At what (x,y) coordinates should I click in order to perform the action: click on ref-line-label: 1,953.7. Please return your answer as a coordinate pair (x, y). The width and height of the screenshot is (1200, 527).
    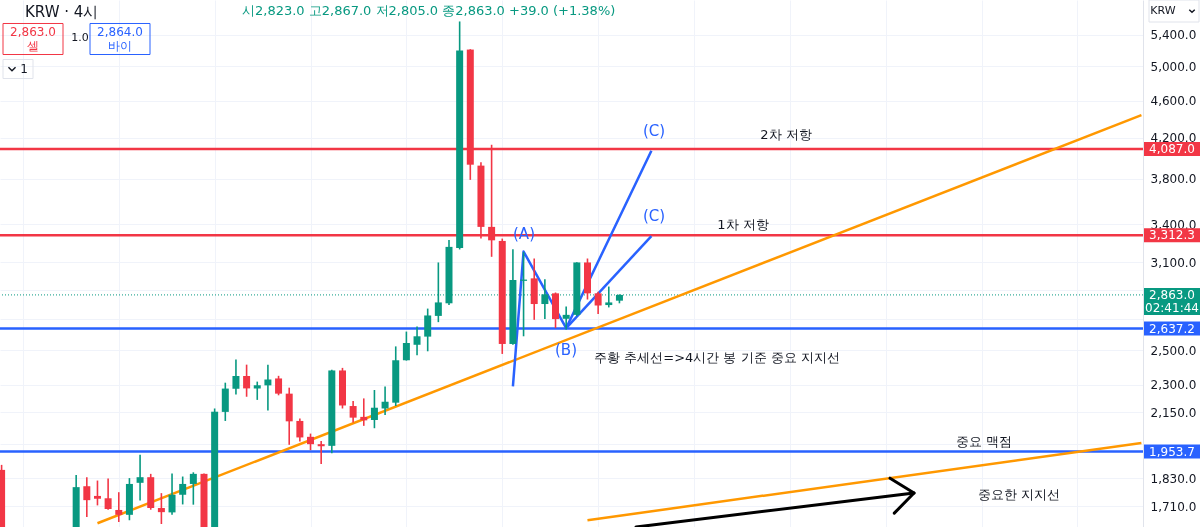
    Looking at the image, I should click on (1172, 451).